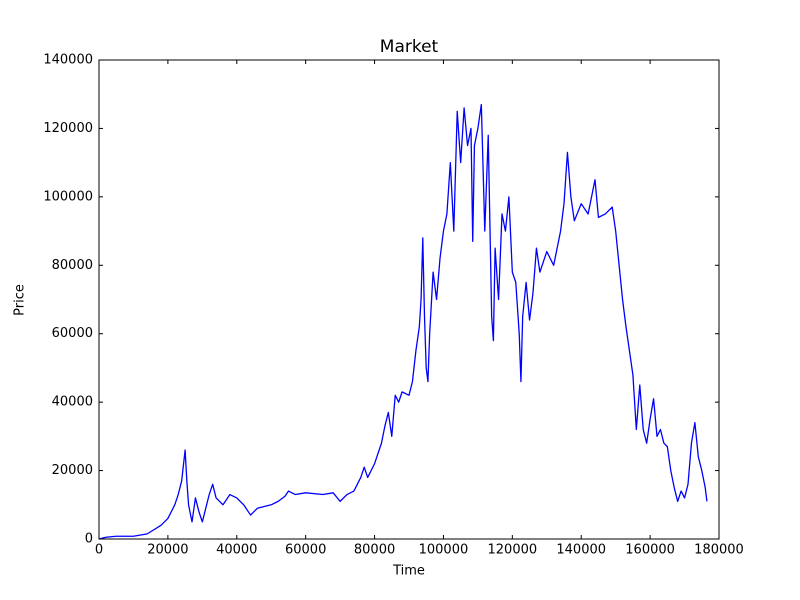 This screenshot has height=600, width=800. I want to click on y-tick-label: 0, so click(89, 539).